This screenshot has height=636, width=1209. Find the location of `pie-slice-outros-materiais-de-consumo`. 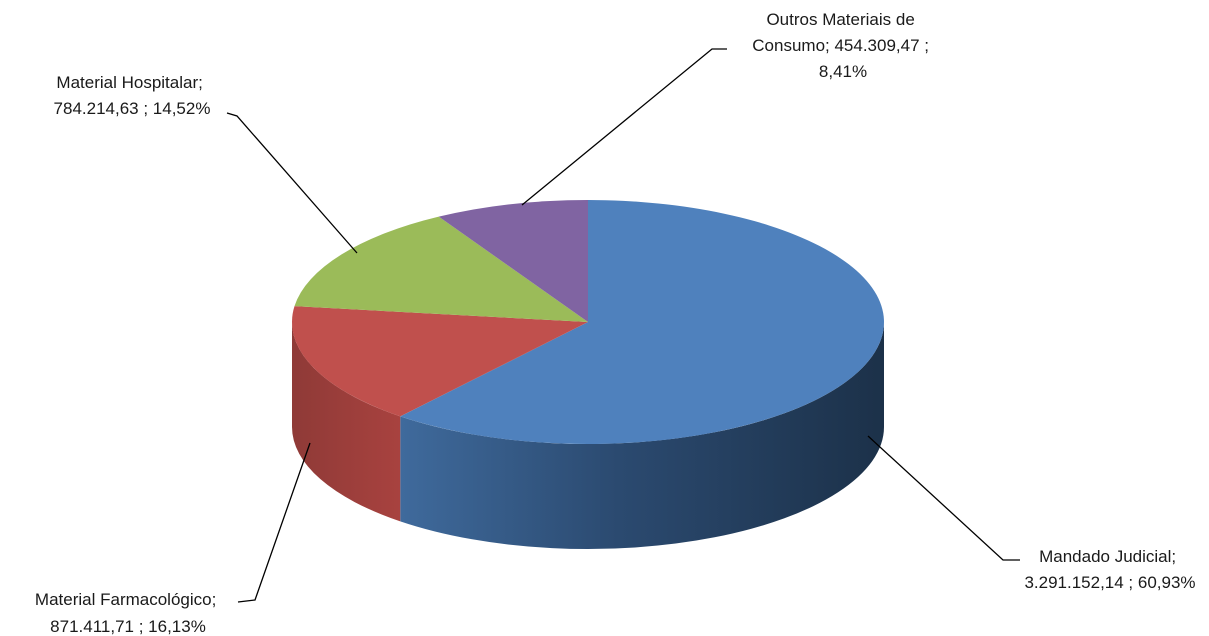

pie-slice-outros-materiais-de-consumo is located at coordinates (513, 261).